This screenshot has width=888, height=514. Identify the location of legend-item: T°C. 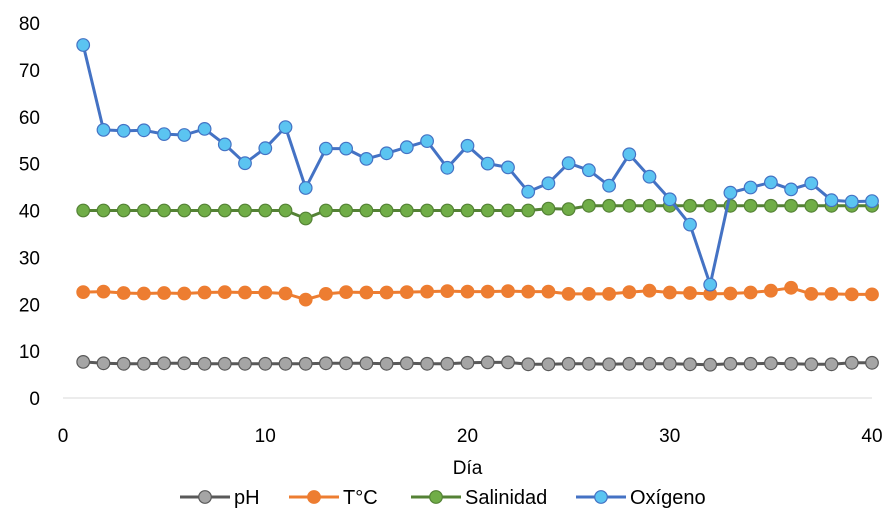
(333, 498).